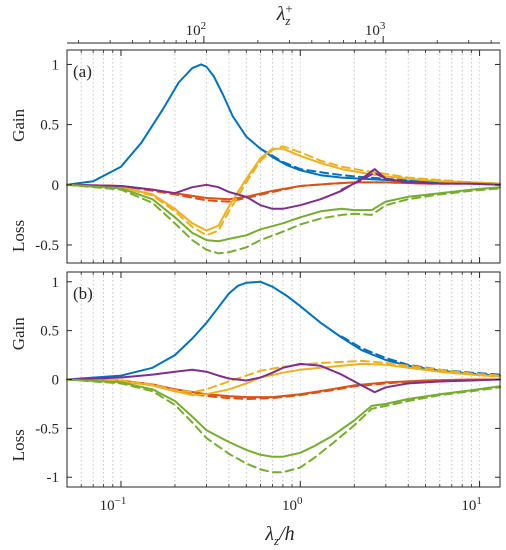 Image resolution: width=506 pixels, height=550 pixels. What do you see at coordinates (196, 29) in the screenshot?
I see `top-axis-tick-label-0: 10²` at bounding box center [196, 29].